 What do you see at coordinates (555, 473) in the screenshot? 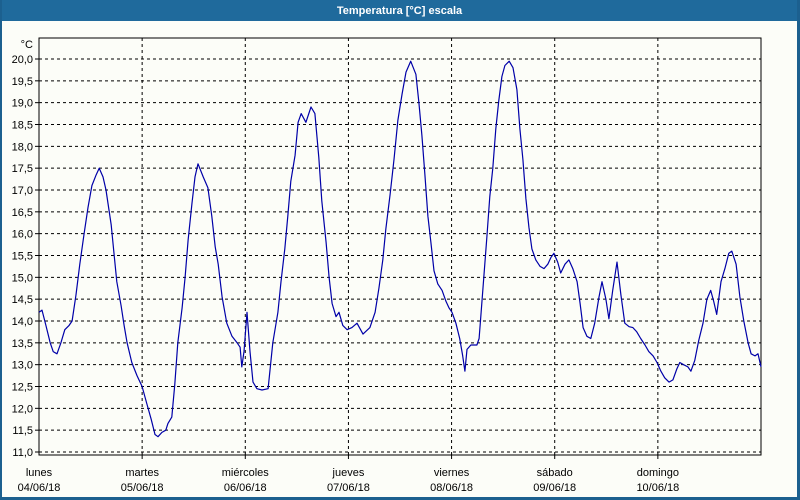
I see `x-day-label: sábado` at bounding box center [555, 473].